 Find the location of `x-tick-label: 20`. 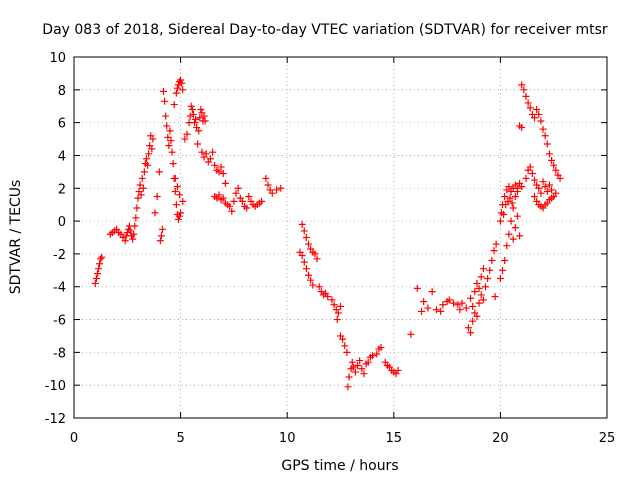

x-tick-label: 20 is located at coordinates (500, 438).